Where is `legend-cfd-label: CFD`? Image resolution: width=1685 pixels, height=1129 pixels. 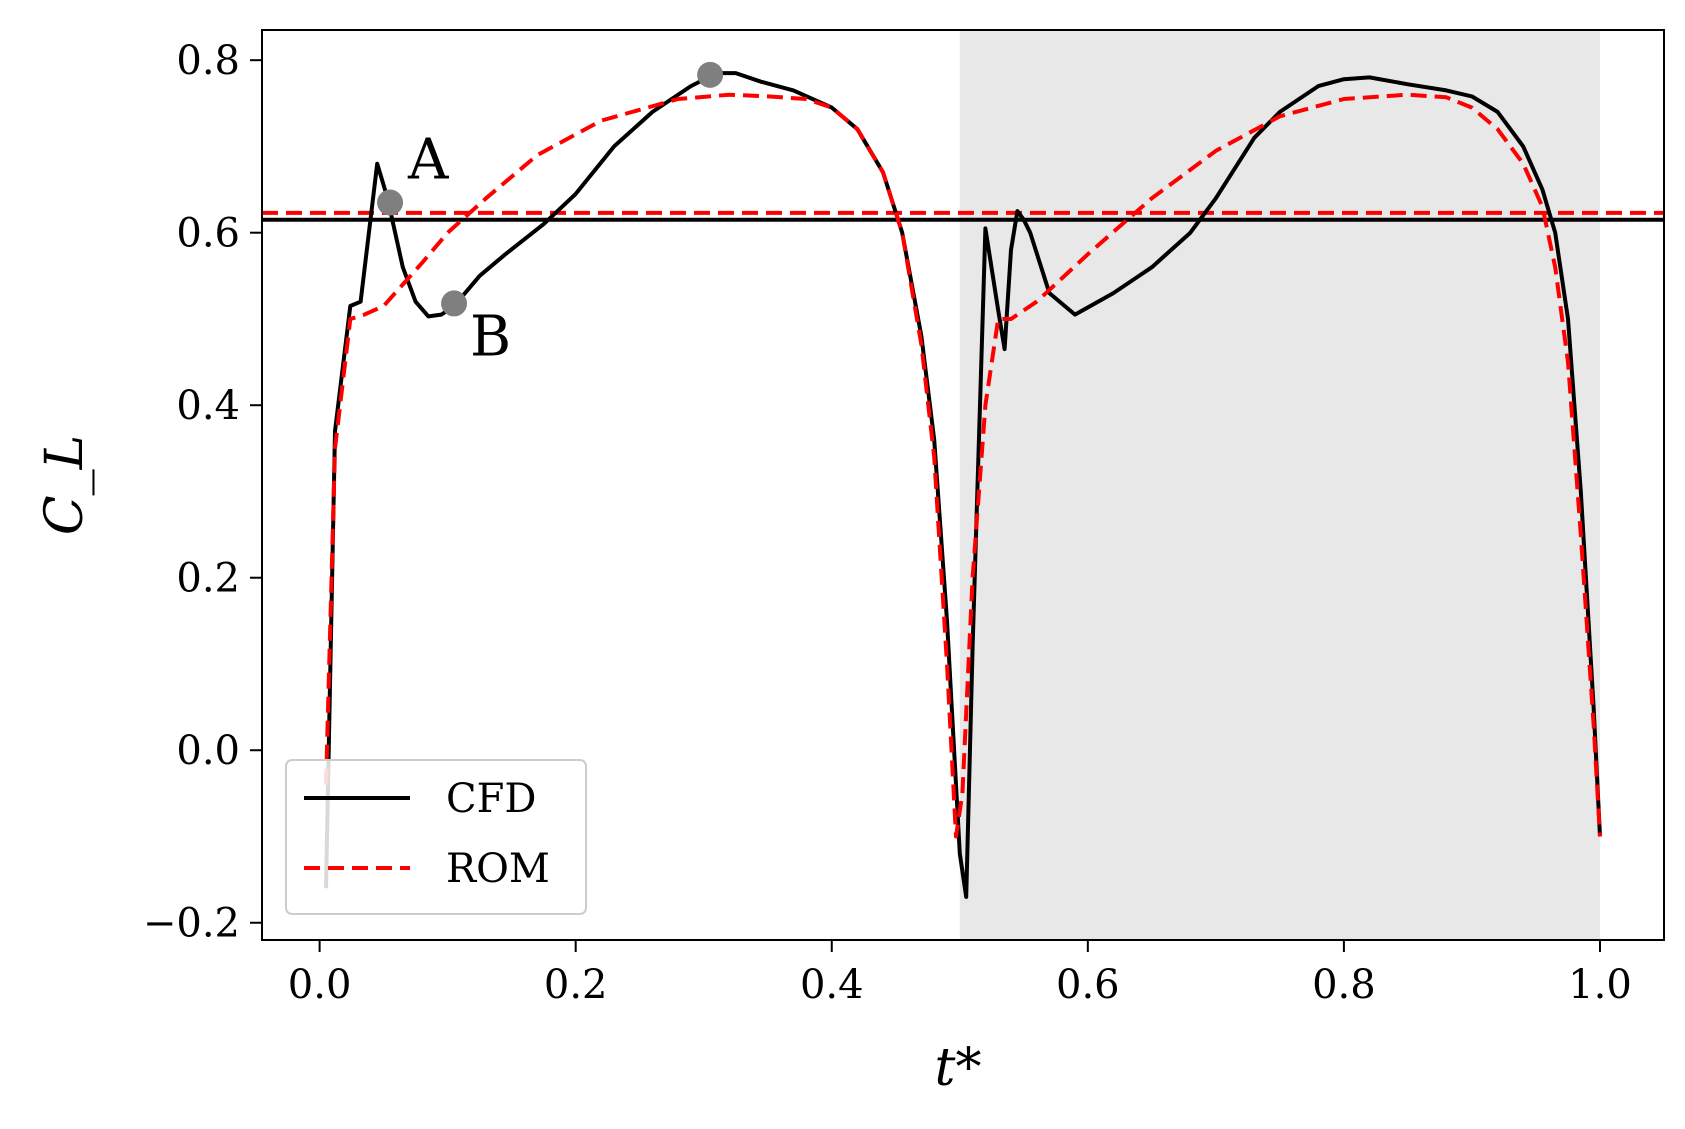 legend-cfd-label: CFD is located at coordinates (491, 799).